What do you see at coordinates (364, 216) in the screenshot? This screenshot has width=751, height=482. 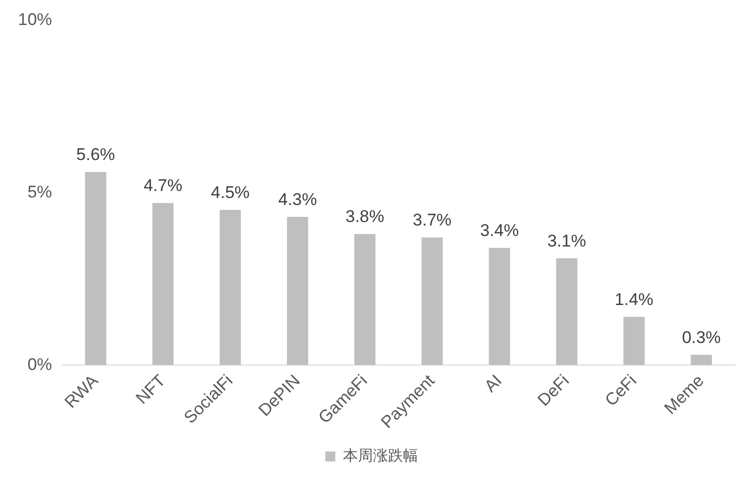 I see `data-label: 3.8%` at bounding box center [364, 216].